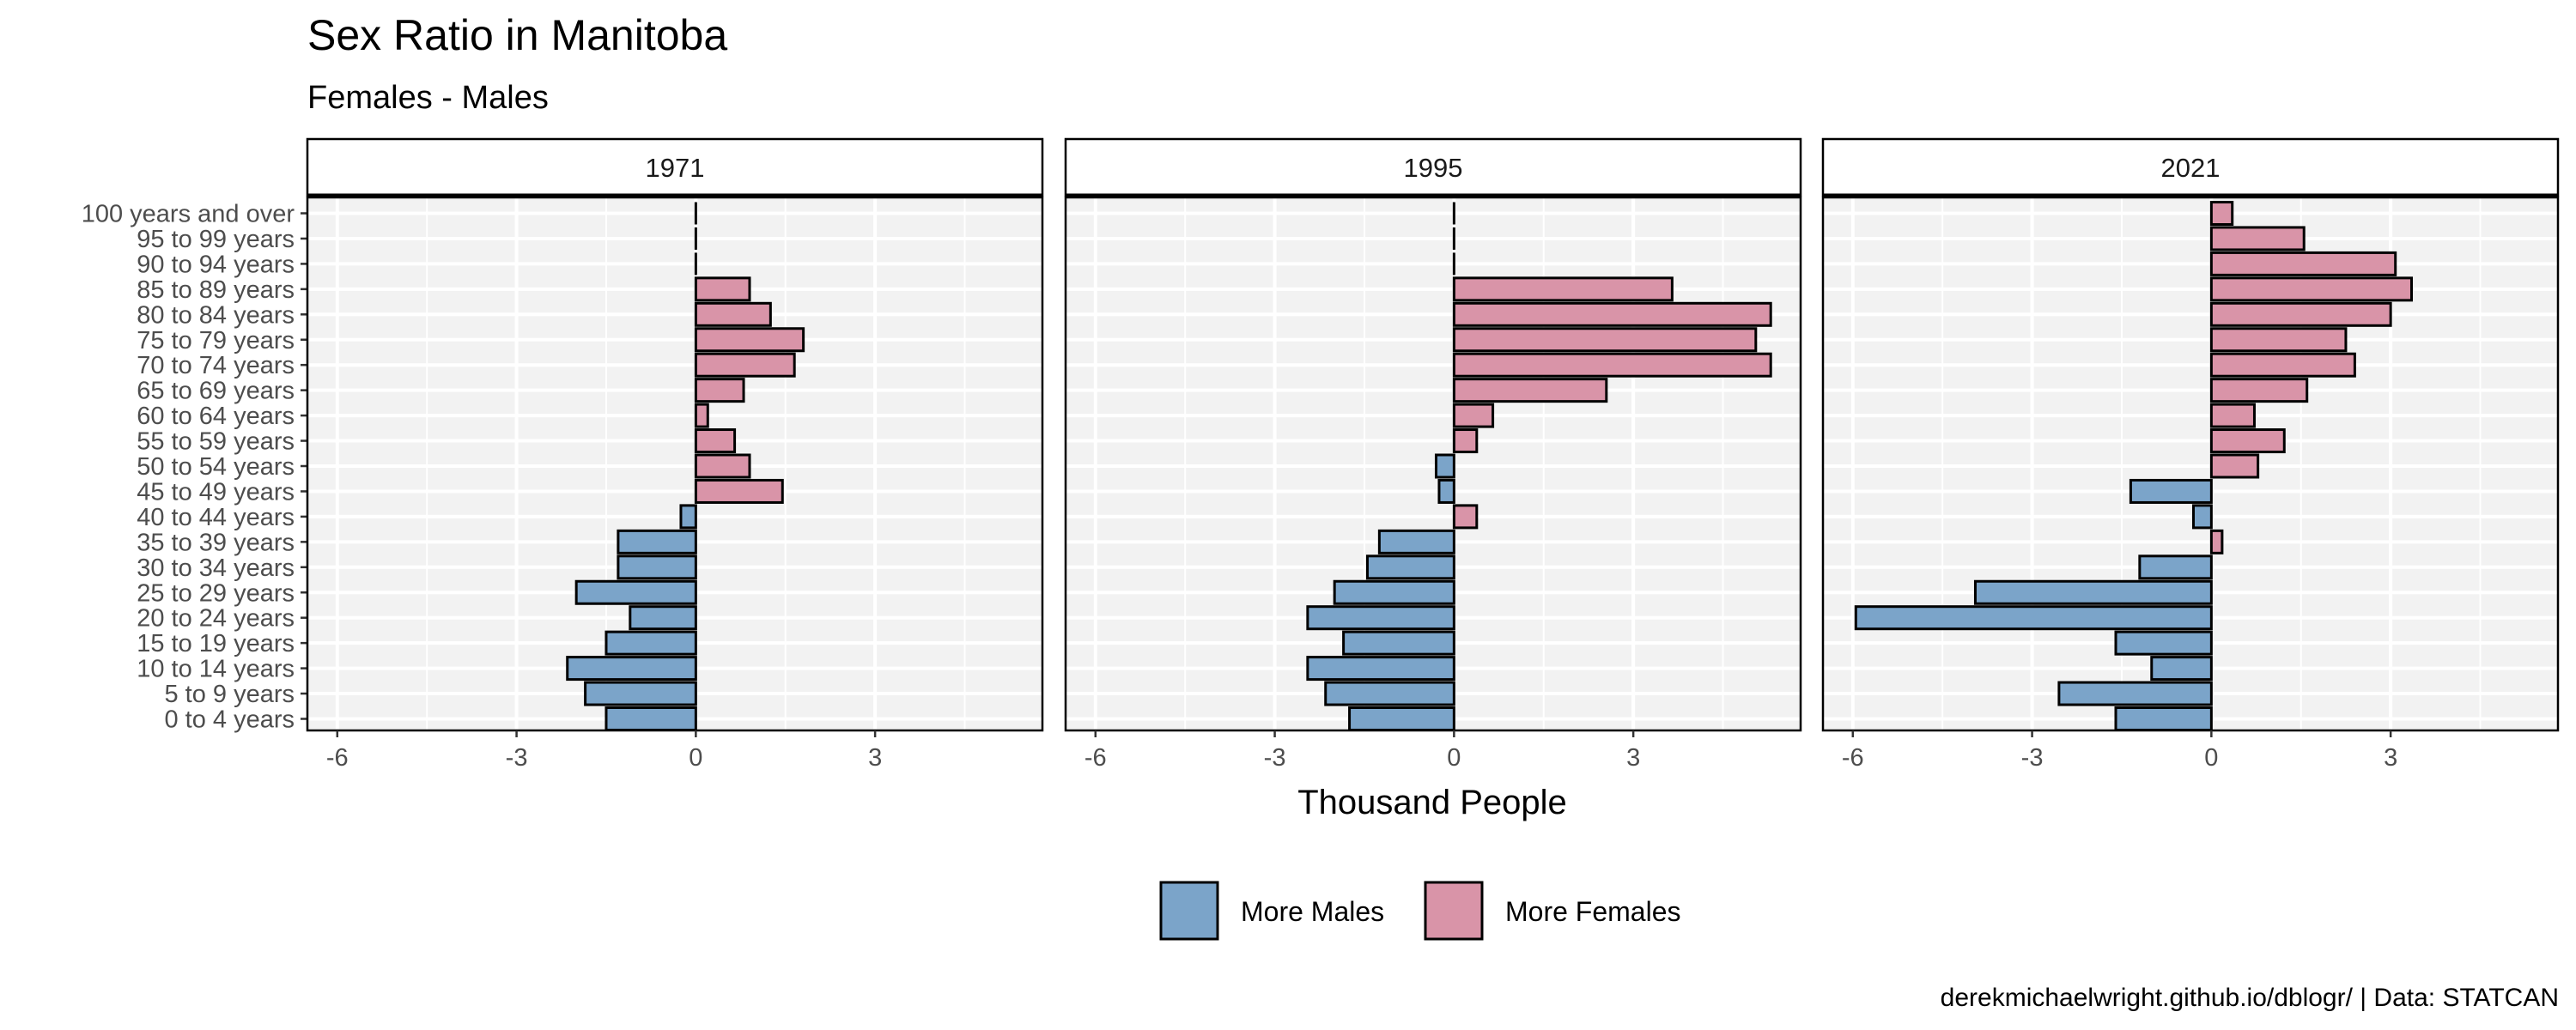  Describe the element at coordinates (1432, 802) in the screenshot. I see `x-axis-label: Thousand People` at that location.